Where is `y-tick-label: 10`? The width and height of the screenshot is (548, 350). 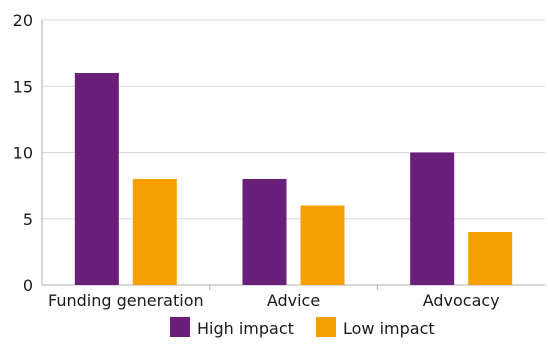
y-tick-label: 10 is located at coordinates (23, 153).